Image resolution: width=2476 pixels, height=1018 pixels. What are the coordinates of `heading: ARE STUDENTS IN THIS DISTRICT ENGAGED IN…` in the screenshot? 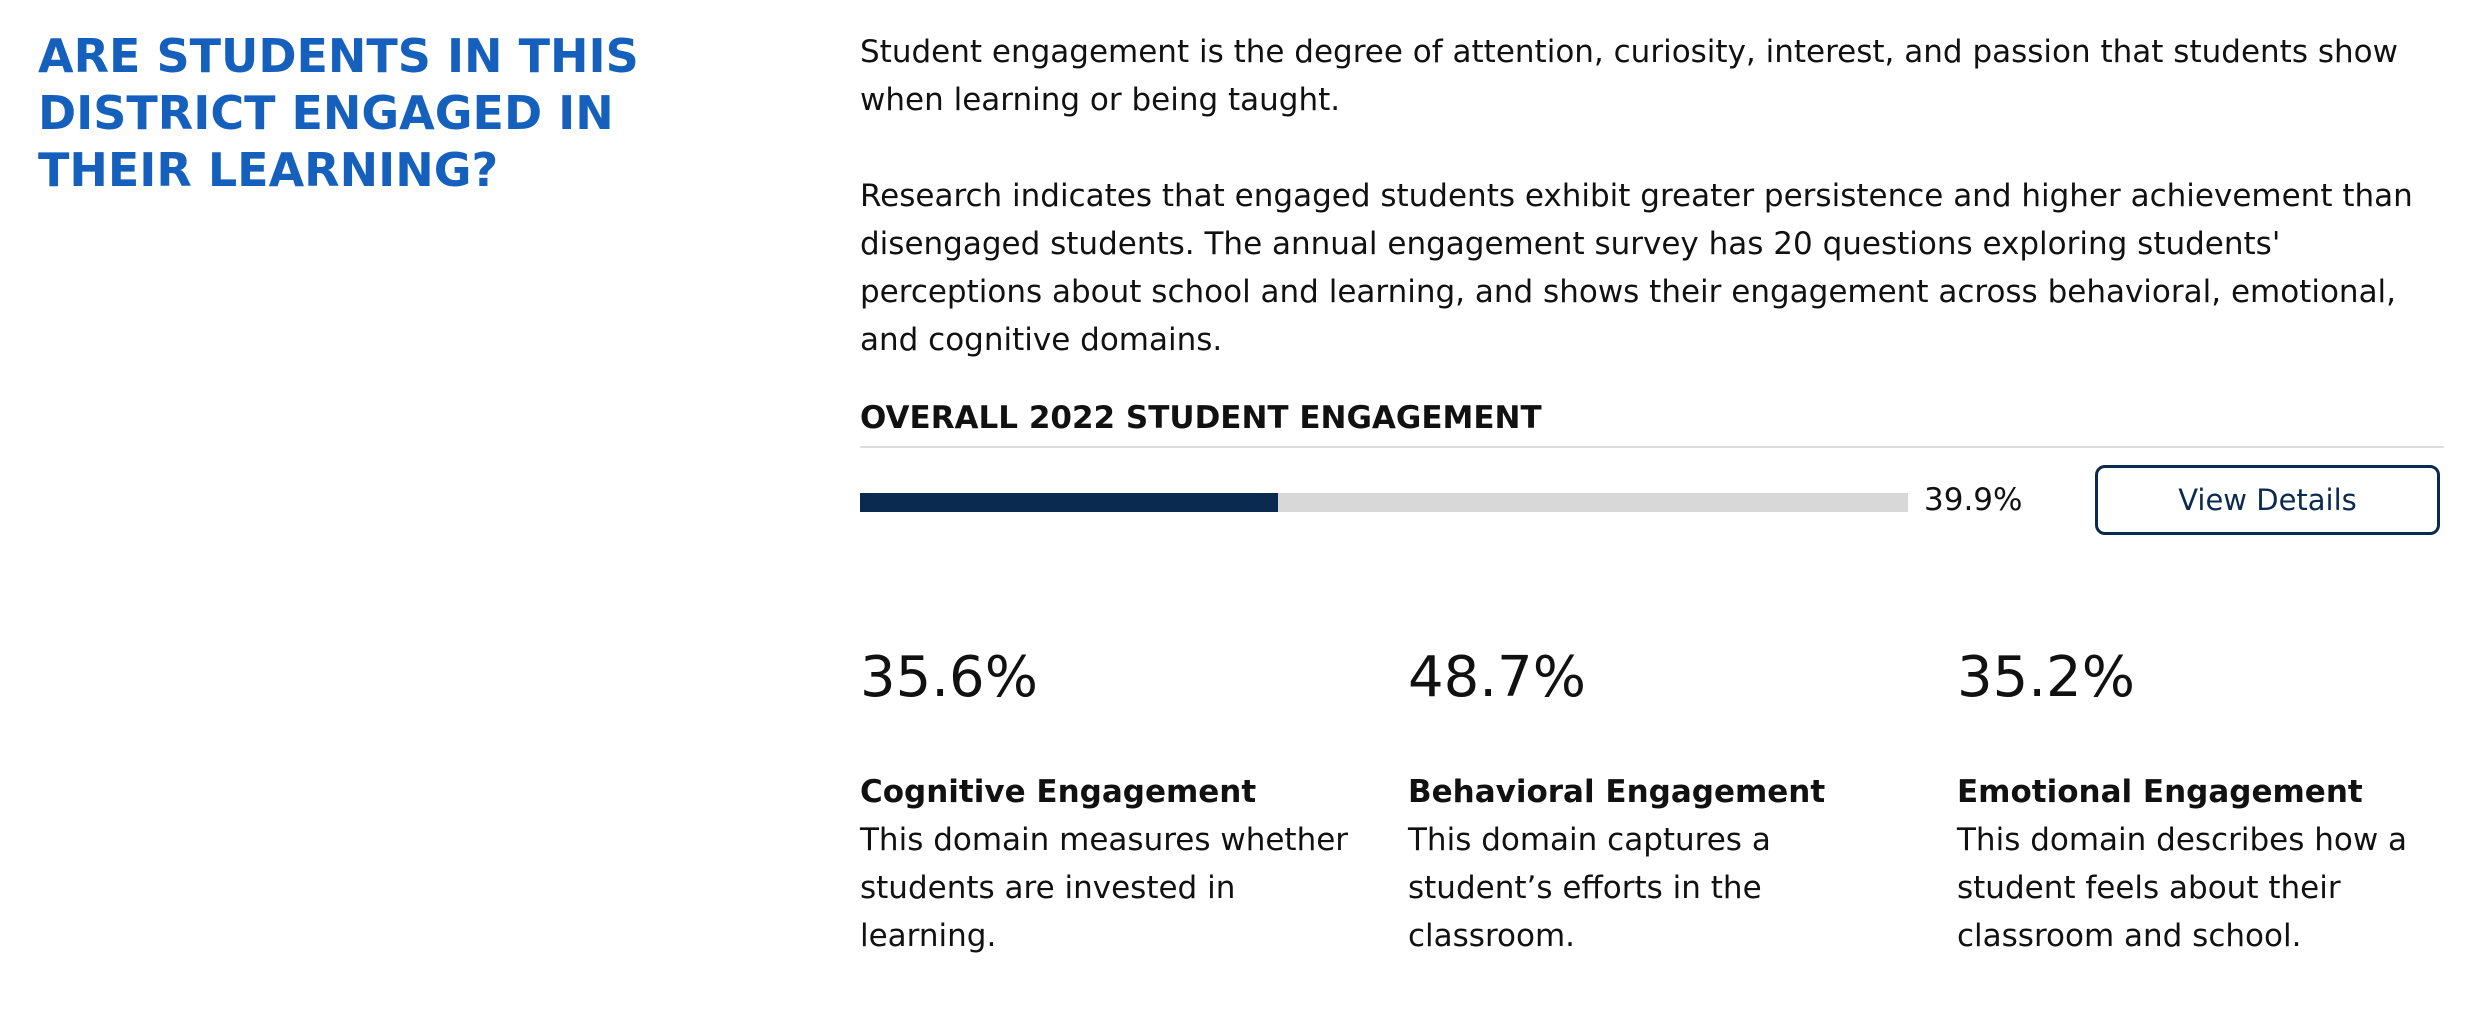 It's located at (338, 113).